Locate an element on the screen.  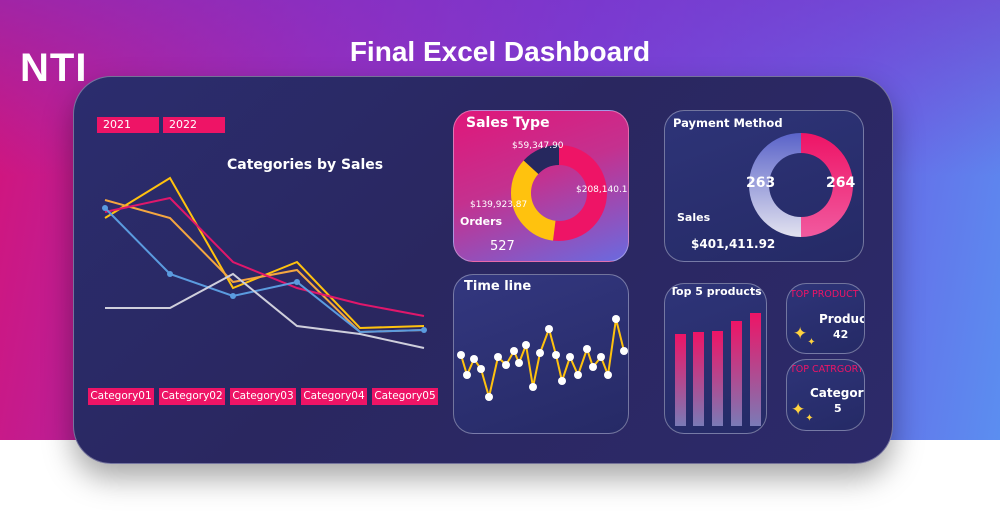
donut-segment-yellow is located at coordinates (559, 193).